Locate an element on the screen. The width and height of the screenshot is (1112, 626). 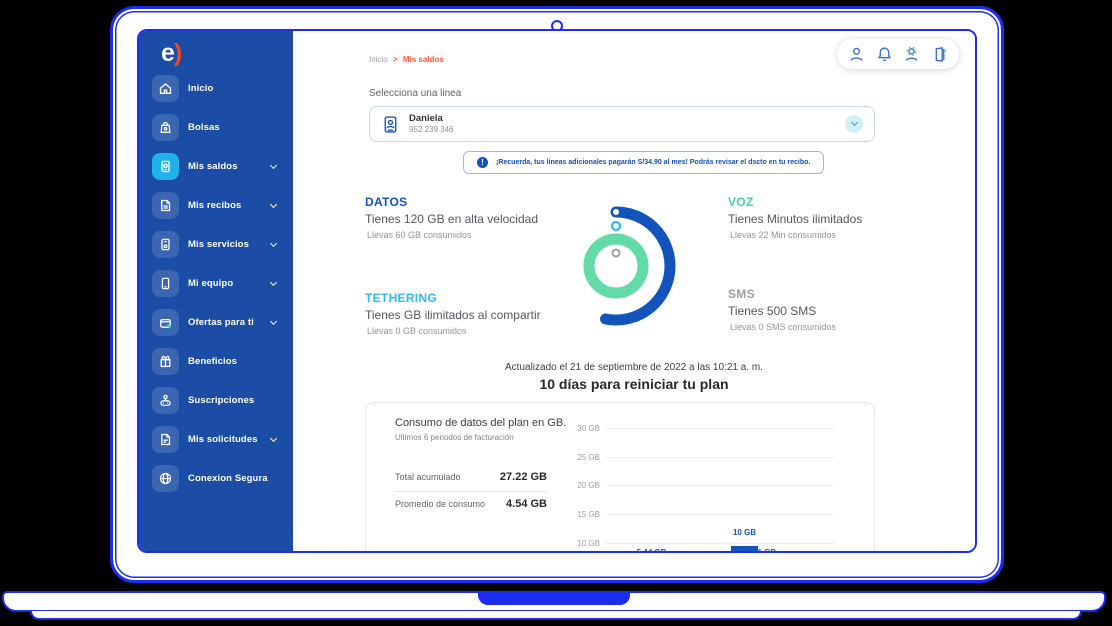
sidebar-item-mis-recibos: Mis recibos is located at coordinates (216, 205).